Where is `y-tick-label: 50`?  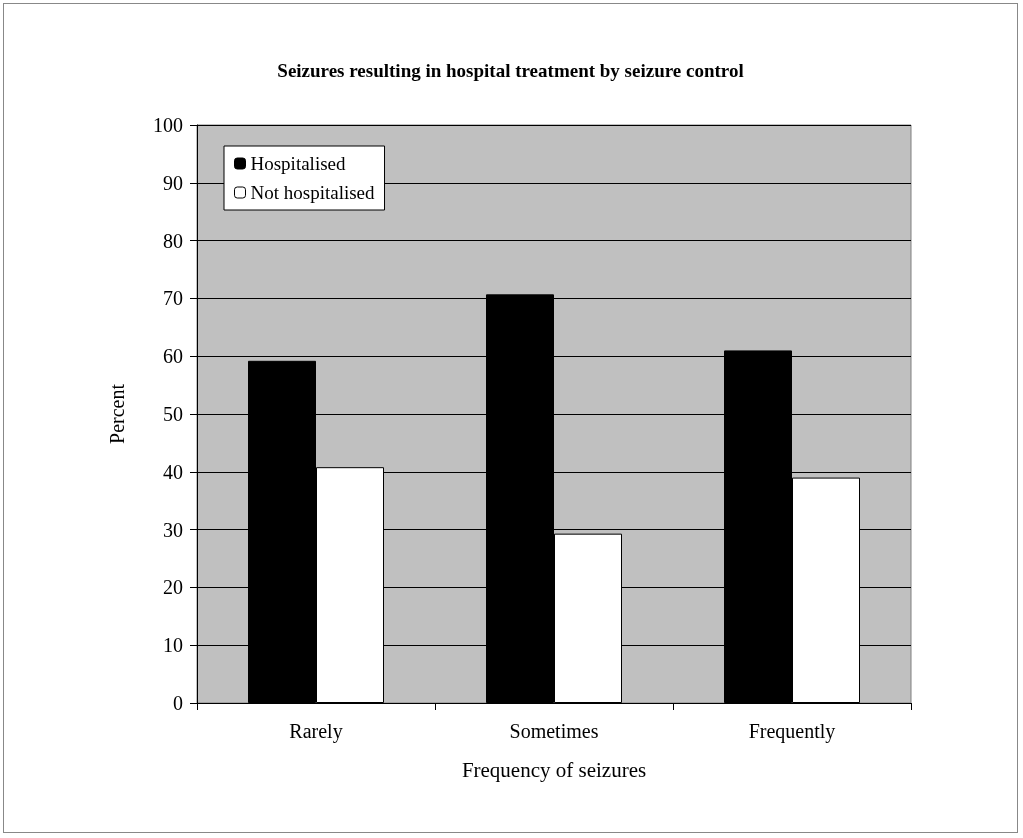 y-tick-label: 50 is located at coordinates (173, 414).